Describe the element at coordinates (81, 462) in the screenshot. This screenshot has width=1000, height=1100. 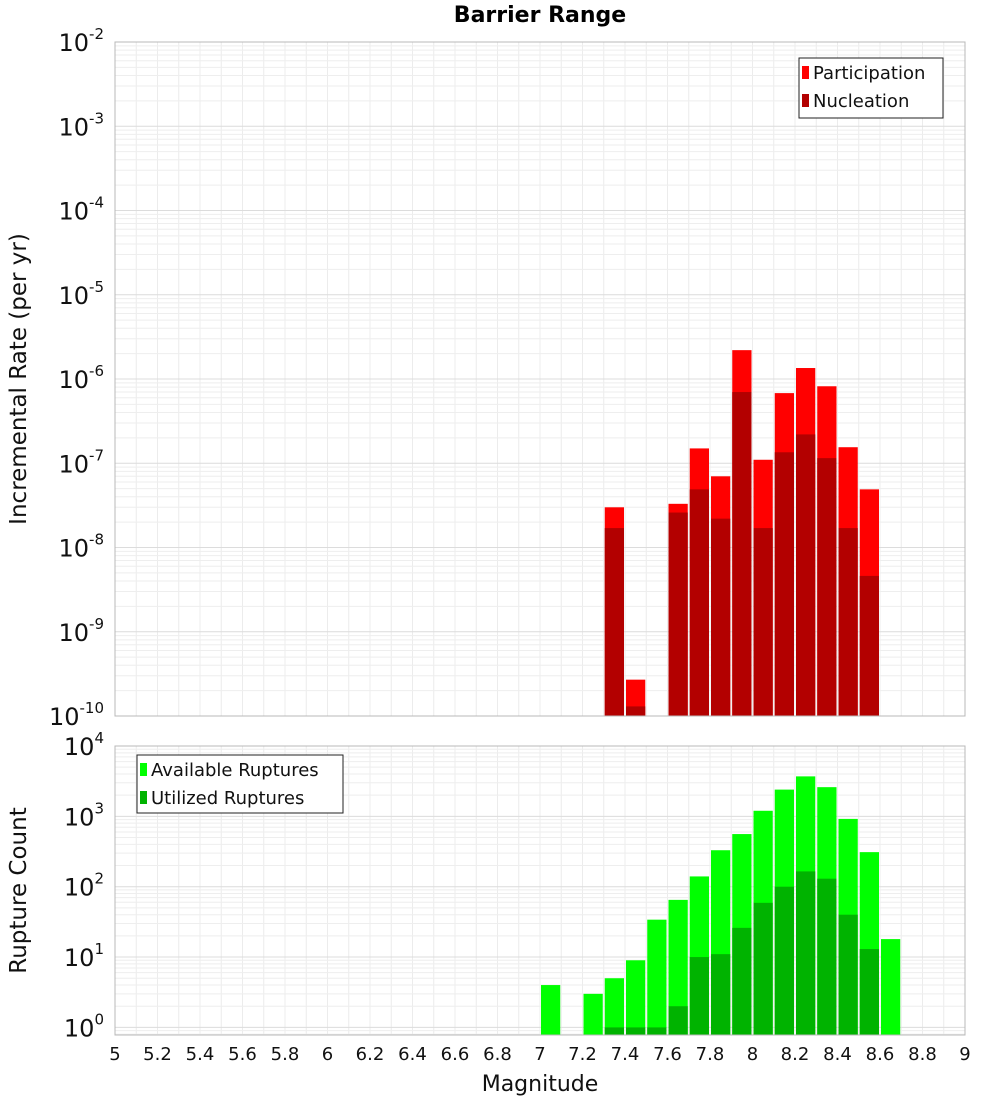
I see `y-tick-label: 10⁻⁷` at that location.